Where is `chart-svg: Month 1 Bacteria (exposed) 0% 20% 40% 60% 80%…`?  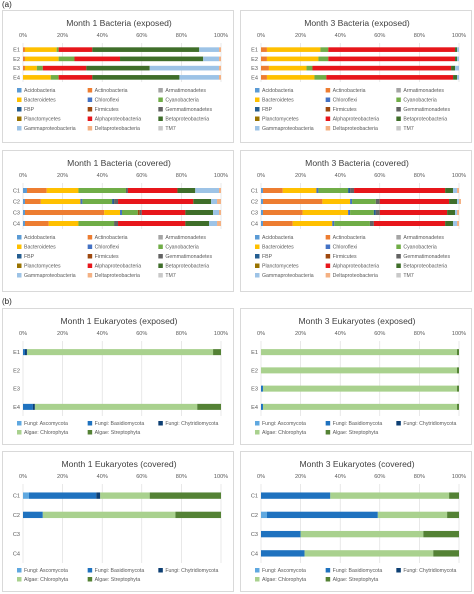 chart-svg: Month 1 Bacteria (exposed) 0% 20% 40% 60% 80%… is located at coordinates (120, 75).